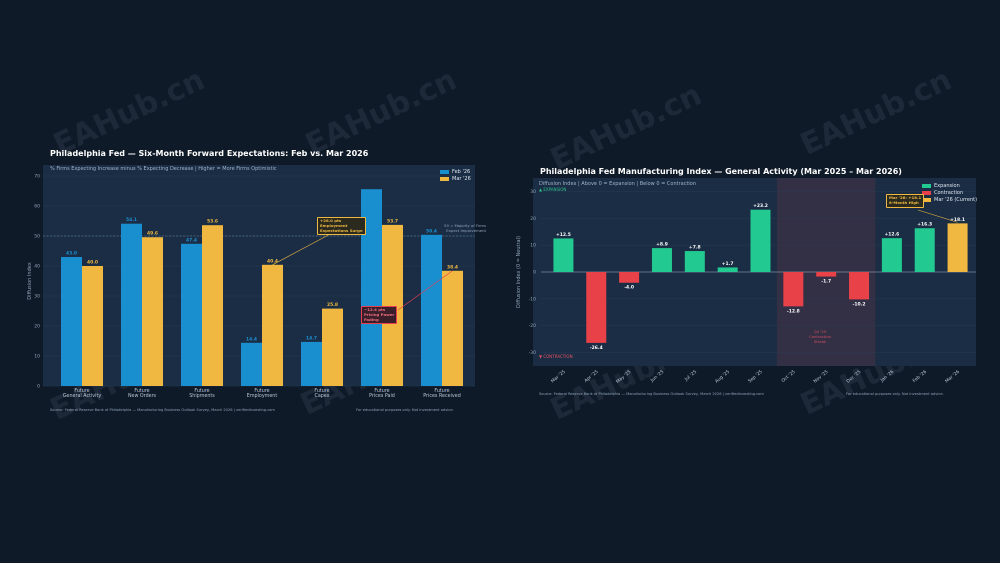  What do you see at coordinates (952, 377) in the screenshot?
I see `x-tick-label: Mar '26` at bounding box center [952, 377].